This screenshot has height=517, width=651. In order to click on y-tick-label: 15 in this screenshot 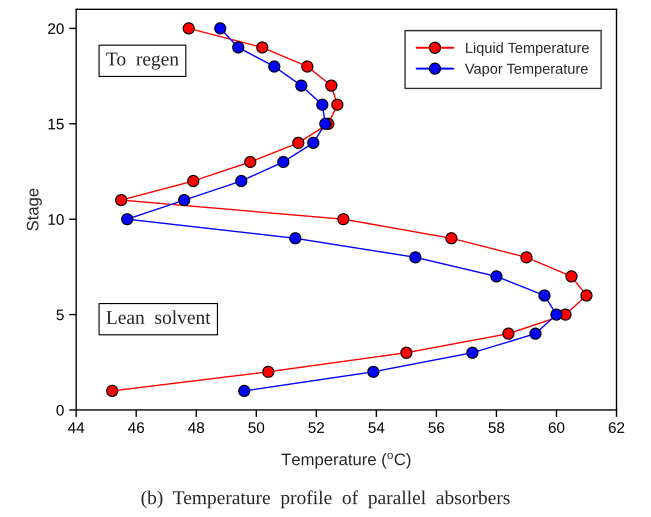, I will do `click(56, 124)`.